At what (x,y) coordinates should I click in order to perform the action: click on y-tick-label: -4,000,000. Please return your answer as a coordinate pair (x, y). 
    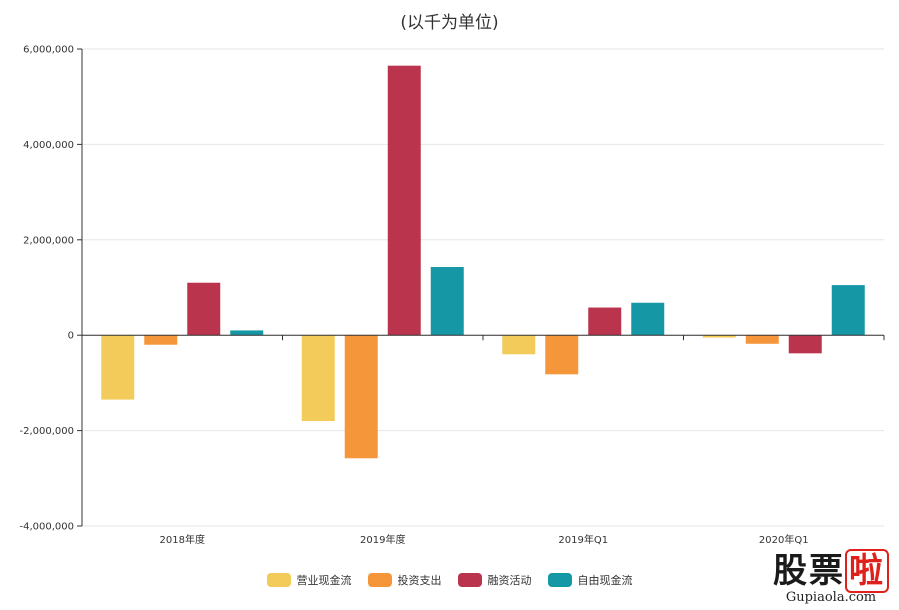
    Looking at the image, I should click on (46, 527).